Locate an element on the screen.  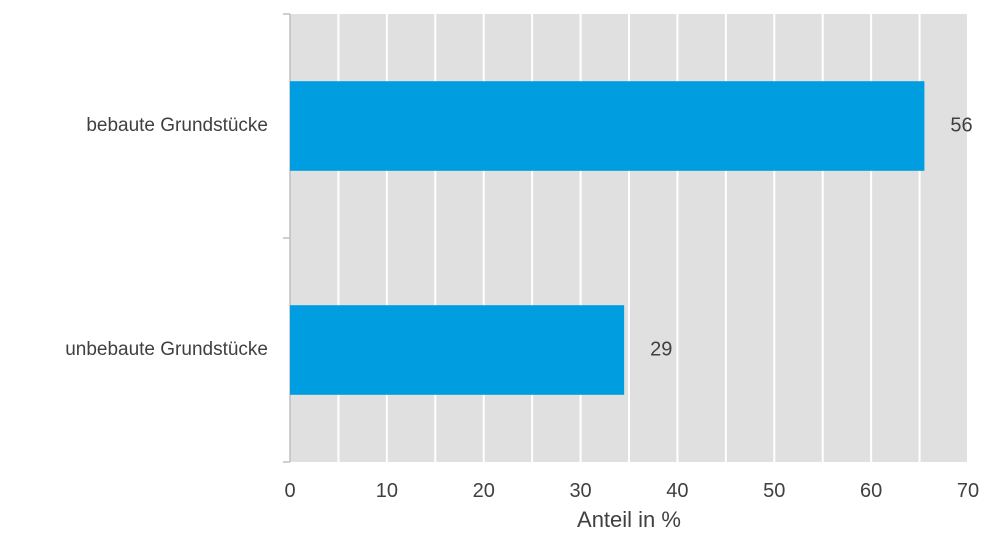
category-label: unbebaute Grundstücke is located at coordinates (166, 349).